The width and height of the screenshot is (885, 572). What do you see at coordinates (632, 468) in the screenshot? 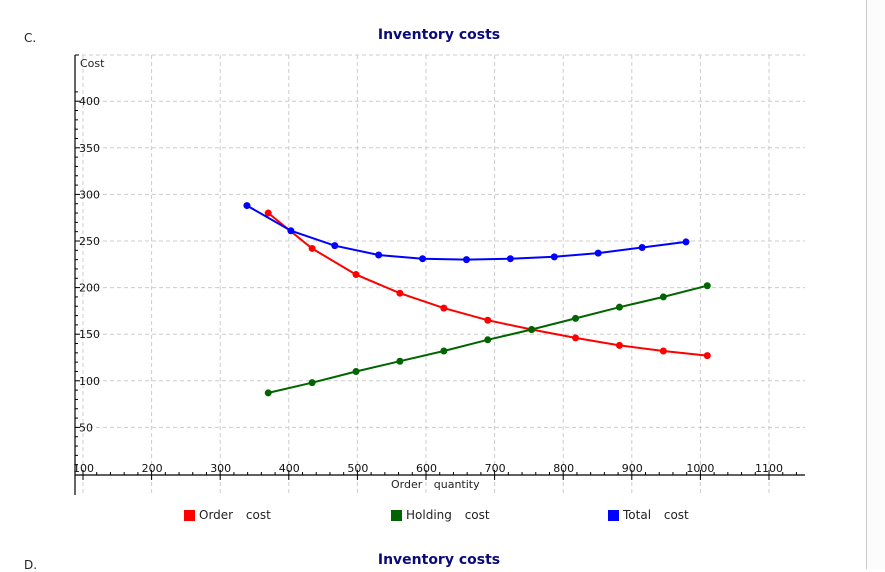
I see `svg-text: 900` at bounding box center [632, 468].